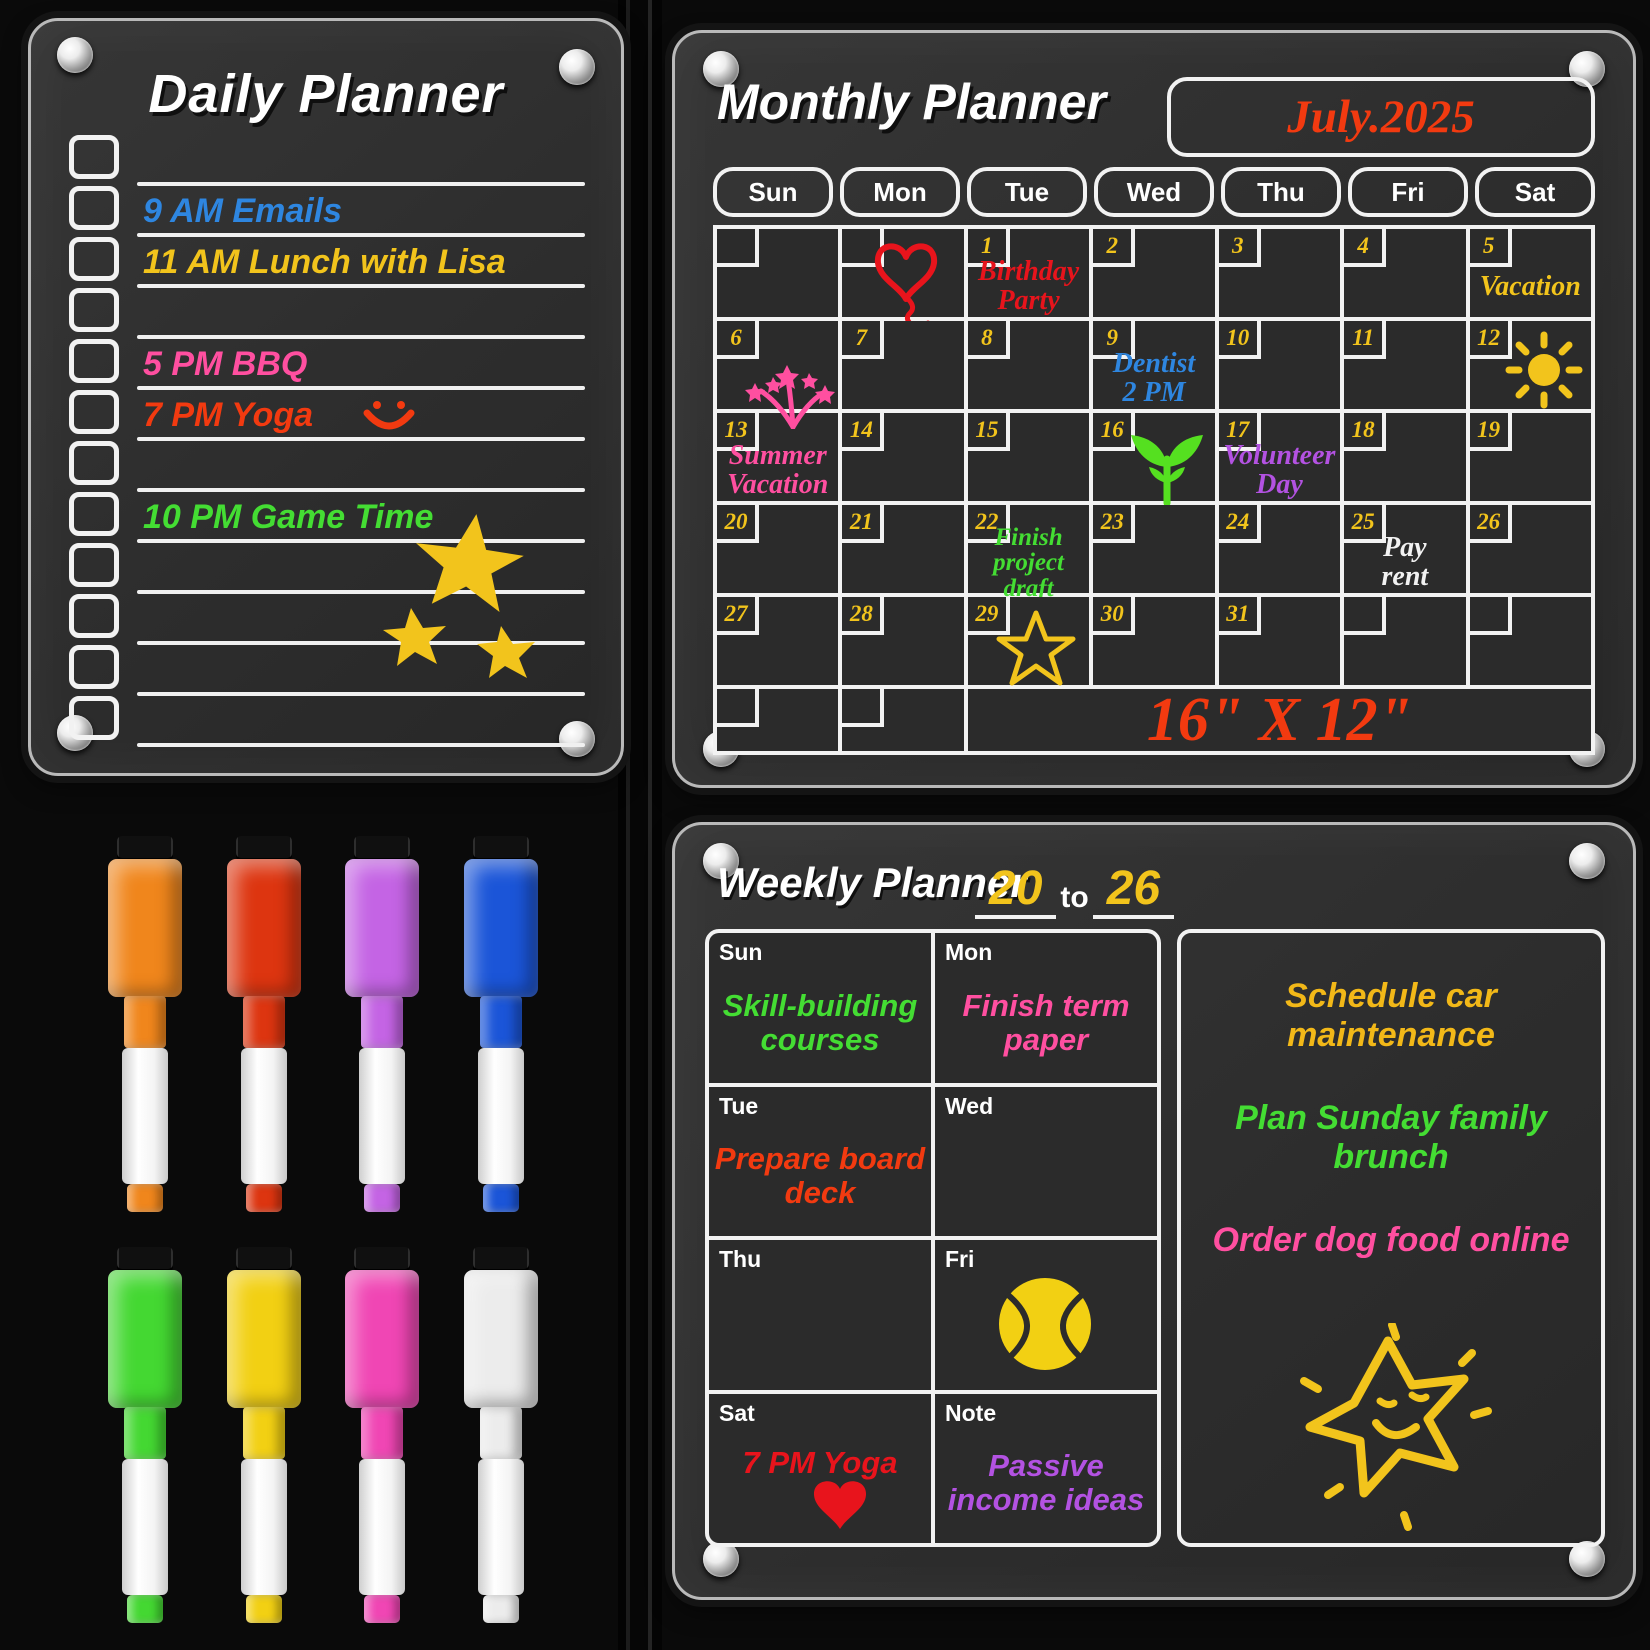  I want to click on weekly-planner-title: Weekly Planner, so click(872, 882).